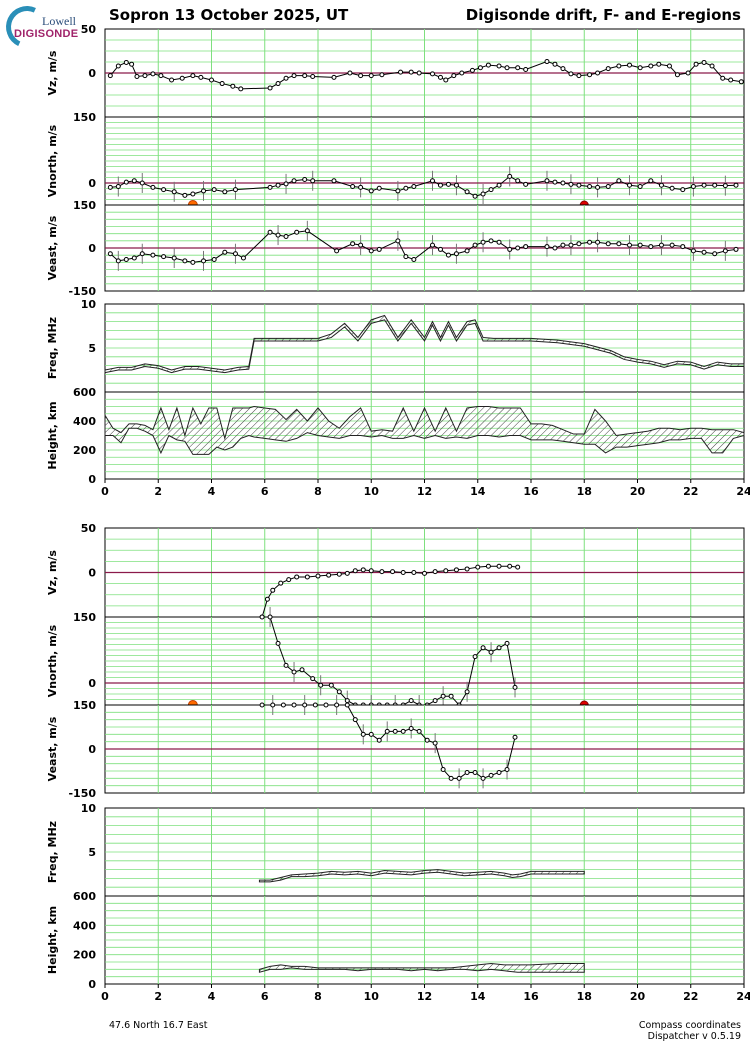  Describe the element at coordinates (395, 345) in the screenshot. I see `f-panel-3: 10 5 Freq, MHz` at that location.